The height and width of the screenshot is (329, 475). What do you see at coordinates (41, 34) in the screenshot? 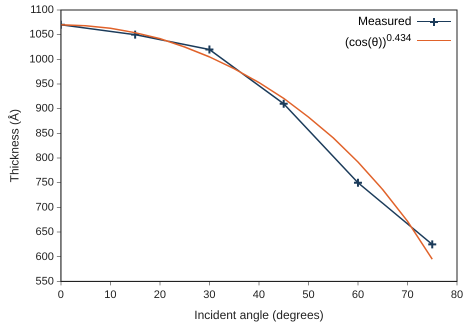
I see `y-tick-label: 1050` at bounding box center [41, 34].